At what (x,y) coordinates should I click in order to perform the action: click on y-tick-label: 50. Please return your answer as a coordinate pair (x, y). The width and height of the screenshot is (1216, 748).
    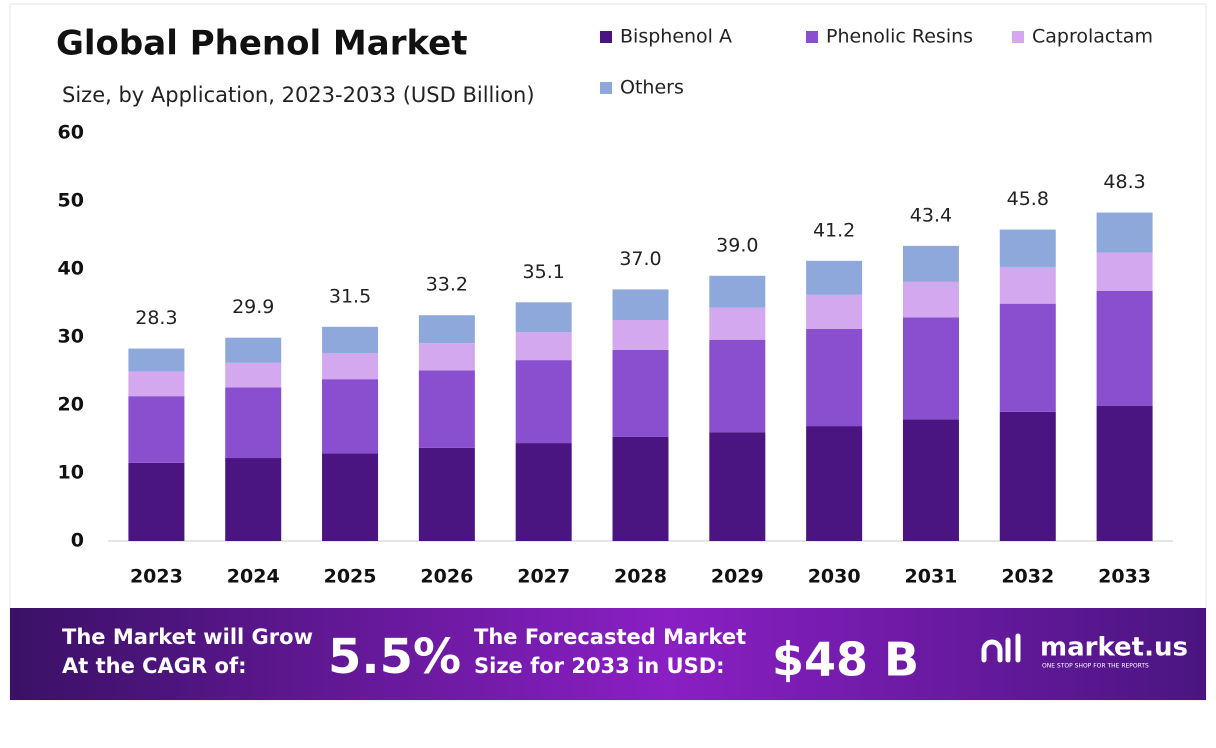
    Looking at the image, I should click on (71, 201).